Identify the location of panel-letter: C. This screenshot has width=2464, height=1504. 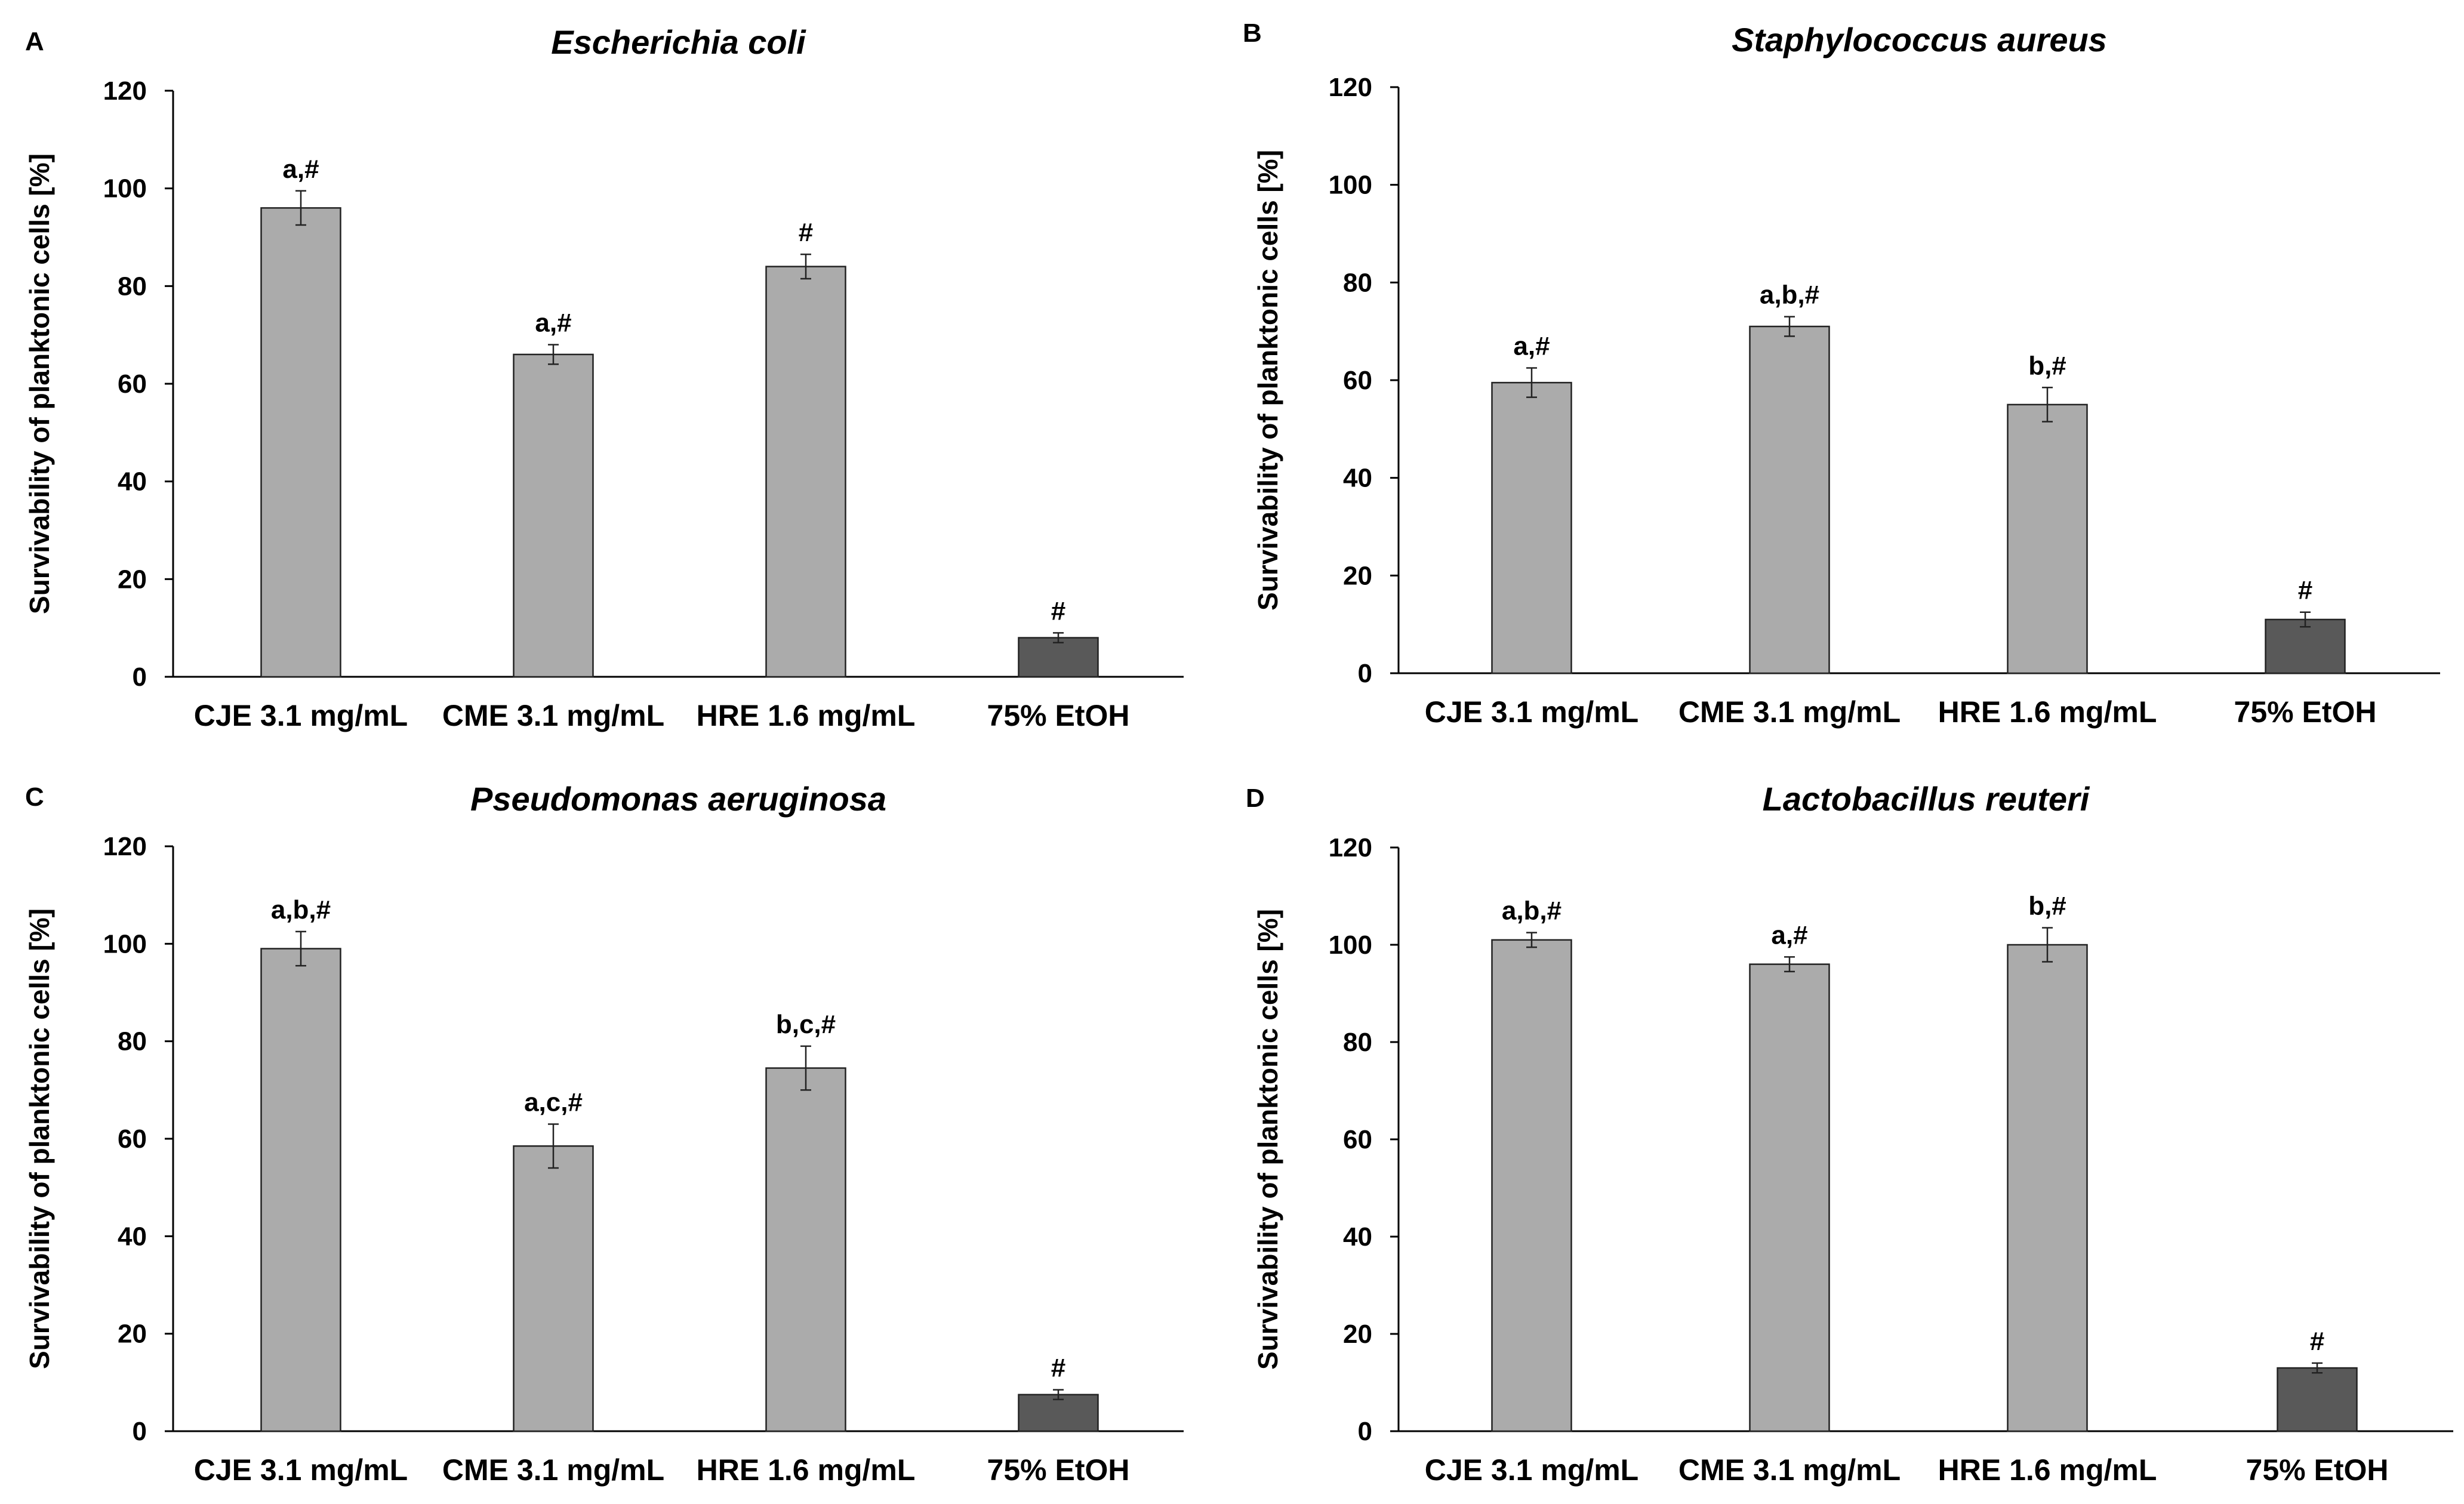
(34, 797).